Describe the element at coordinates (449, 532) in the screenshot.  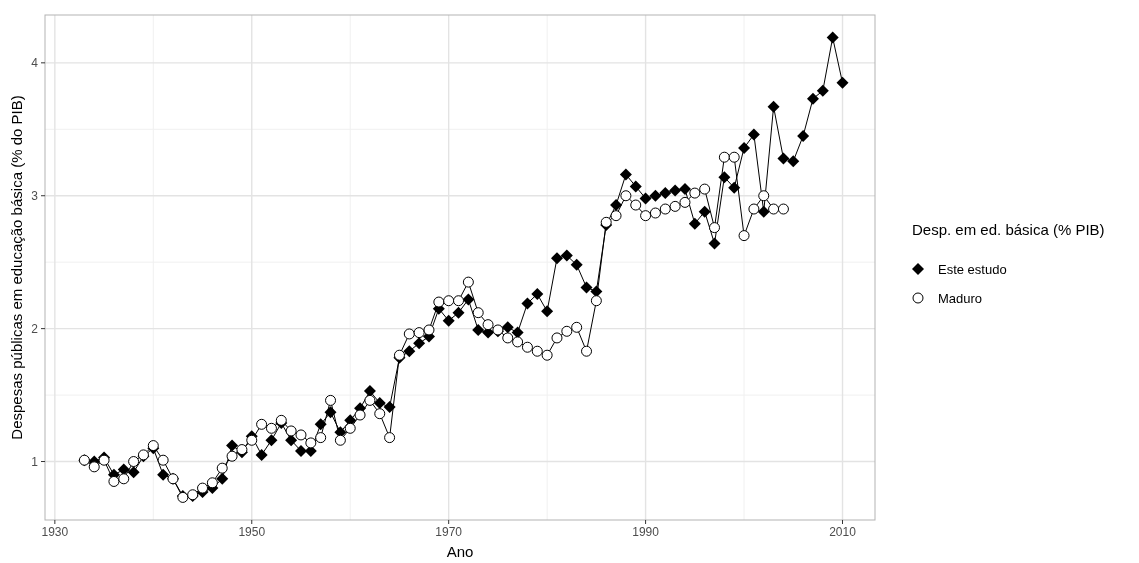
I see `x-tick-label: 1970` at that location.